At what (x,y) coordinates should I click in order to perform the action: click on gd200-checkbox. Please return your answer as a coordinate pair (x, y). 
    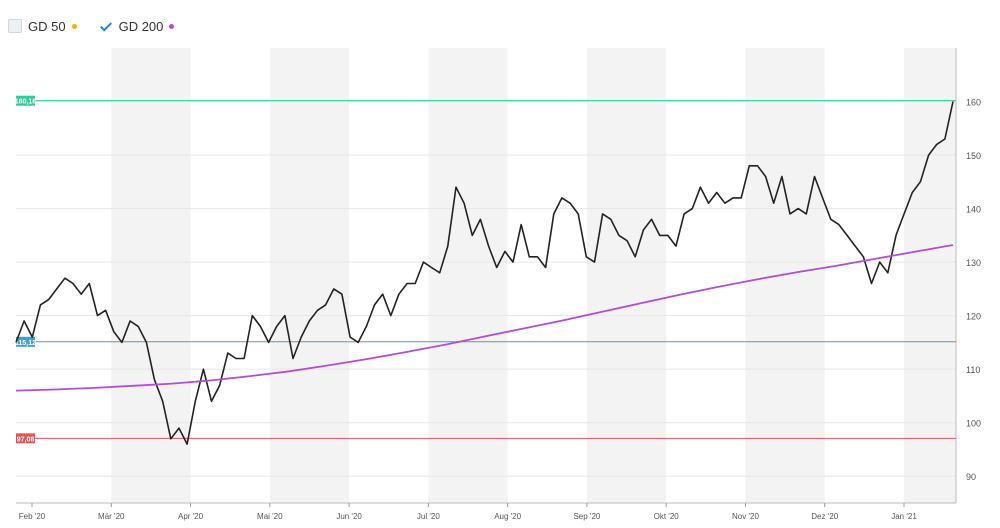
    Looking at the image, I should click on (105, 26).